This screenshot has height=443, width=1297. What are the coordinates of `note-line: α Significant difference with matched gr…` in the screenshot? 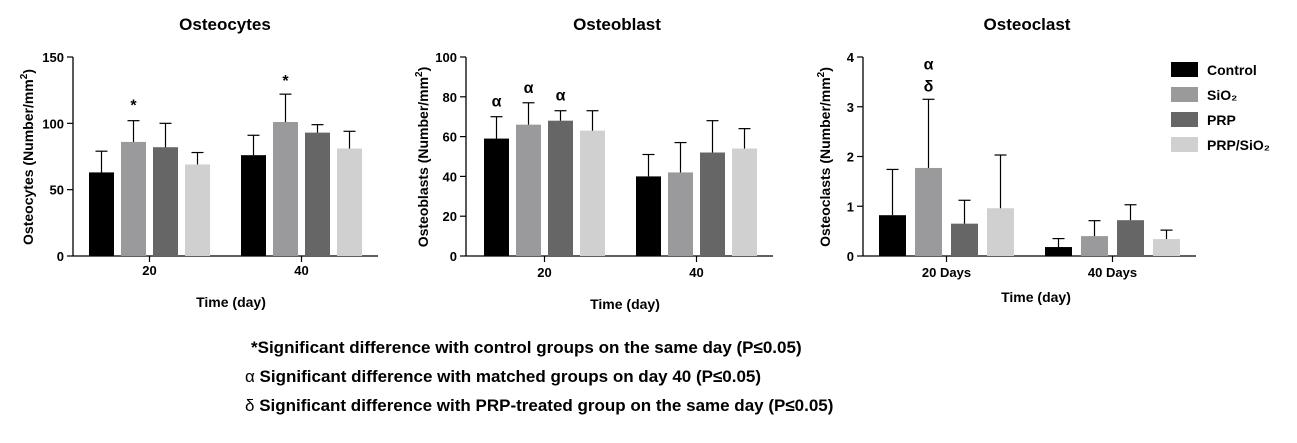 It's located at (539, 376).